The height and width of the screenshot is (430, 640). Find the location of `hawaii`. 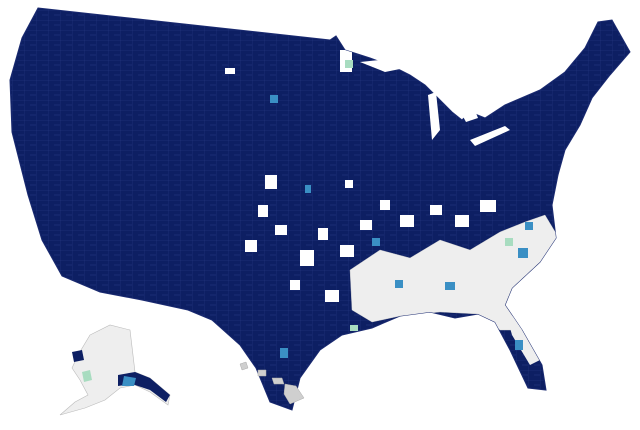

hawaii is located at coordinates (272, 383).